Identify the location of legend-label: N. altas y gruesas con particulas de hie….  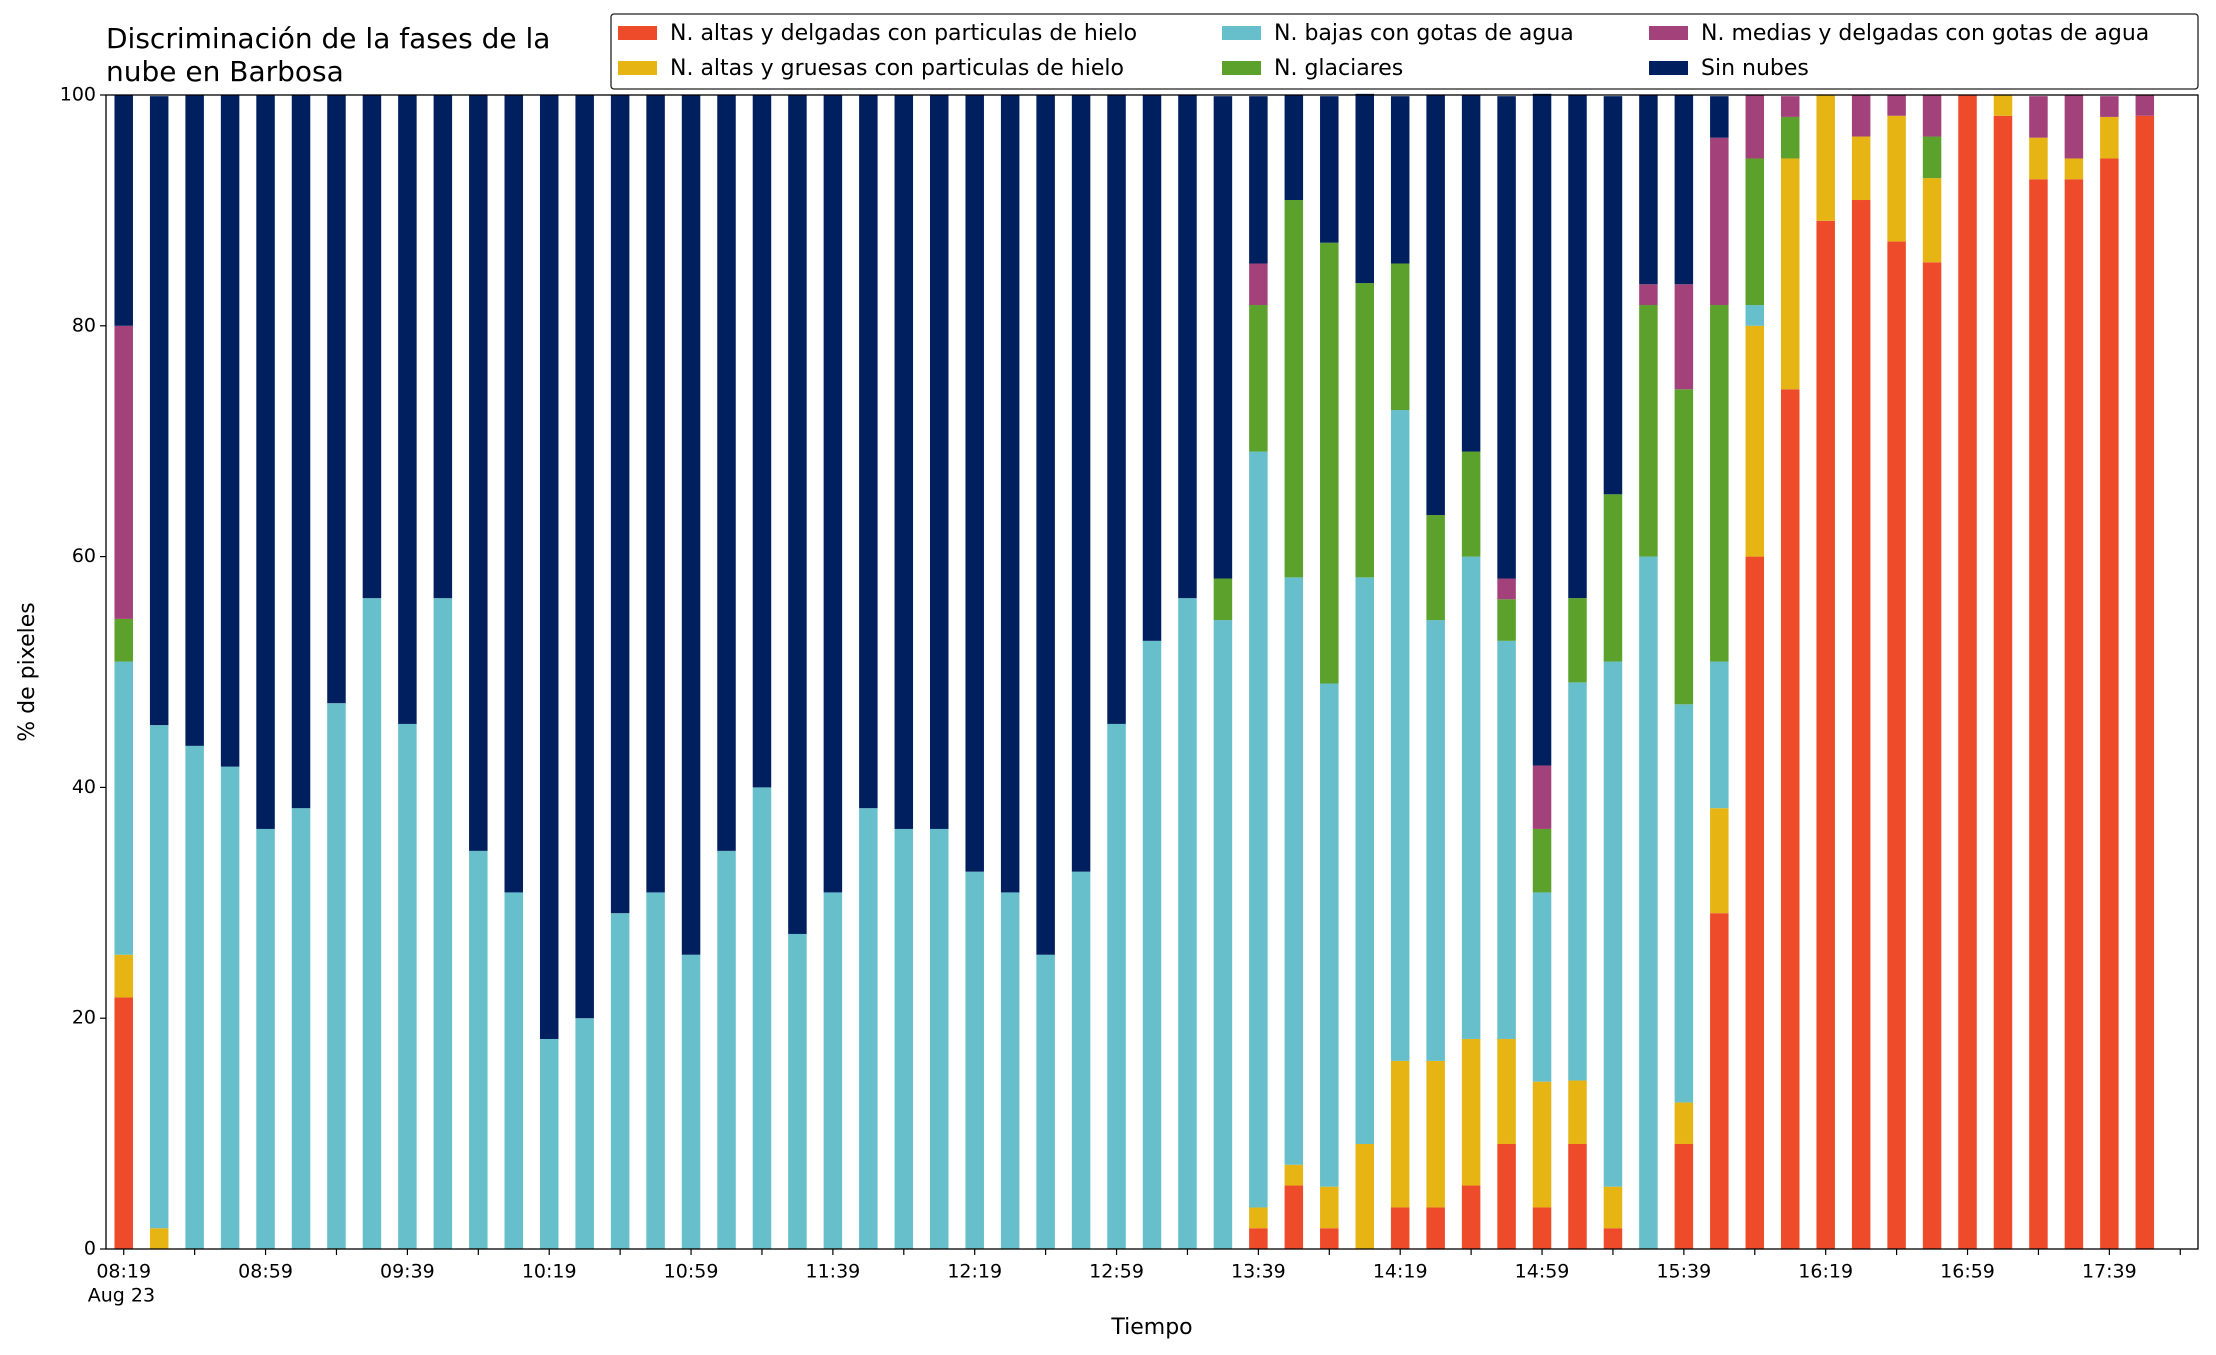
(897, 68).